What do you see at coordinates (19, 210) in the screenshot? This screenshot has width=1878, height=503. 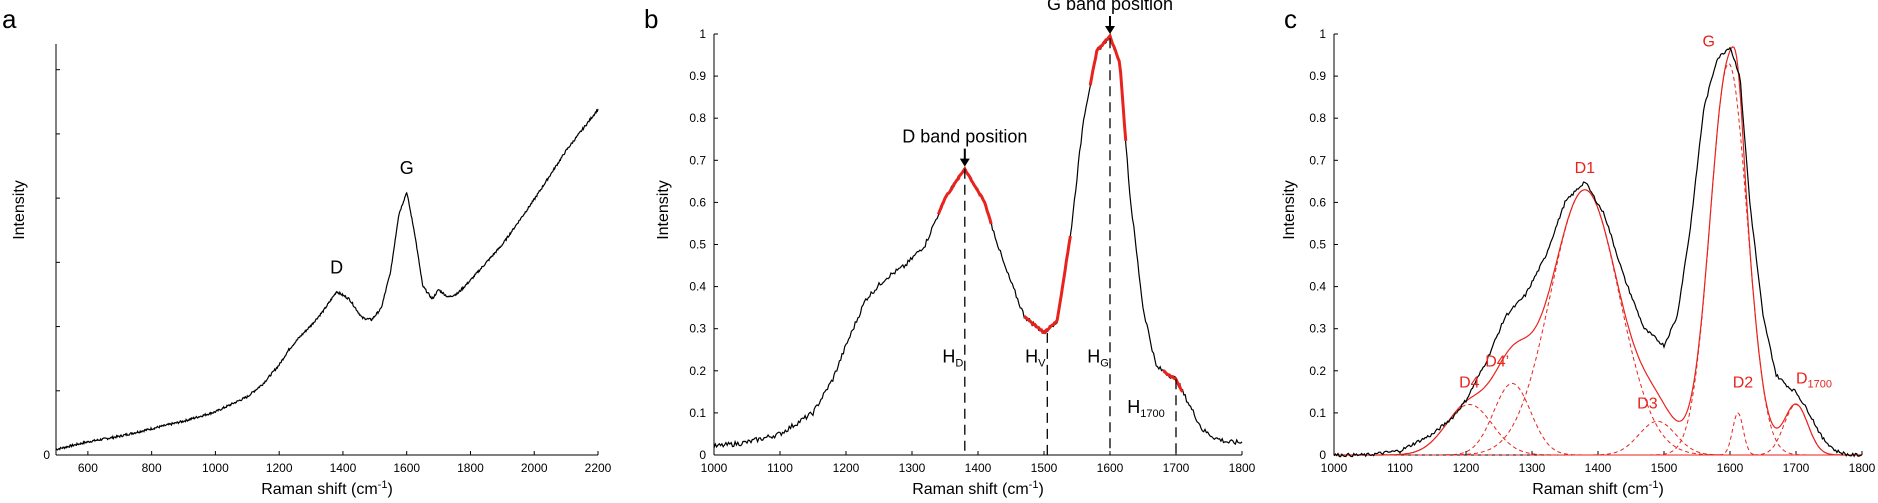 I see `panel-a-y-label: Intensity` at bounding box center [19, 210].